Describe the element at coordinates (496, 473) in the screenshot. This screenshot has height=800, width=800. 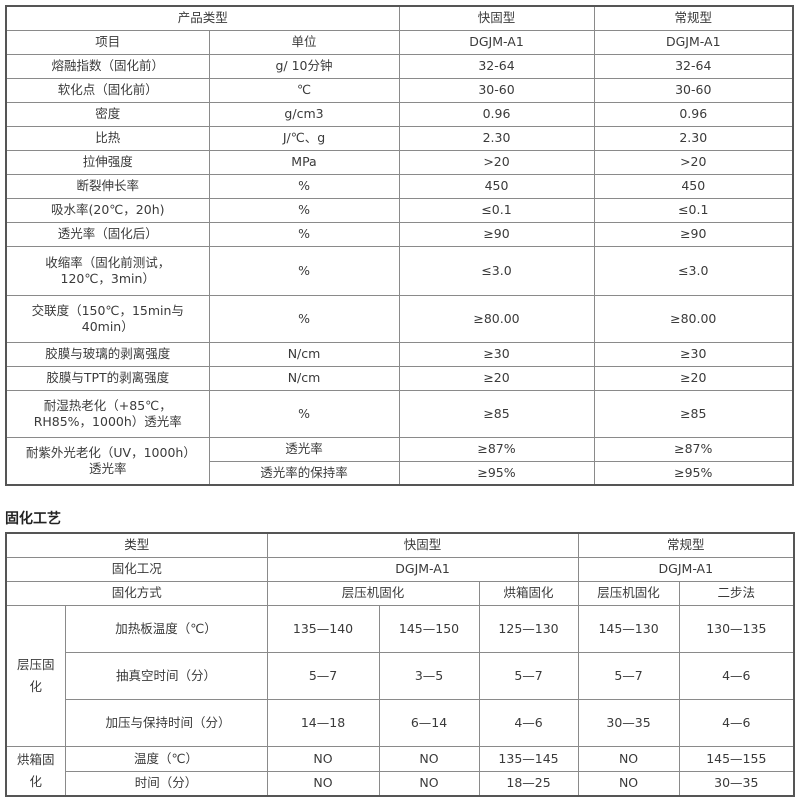
I see `fast-value: ≥95%` at that location.